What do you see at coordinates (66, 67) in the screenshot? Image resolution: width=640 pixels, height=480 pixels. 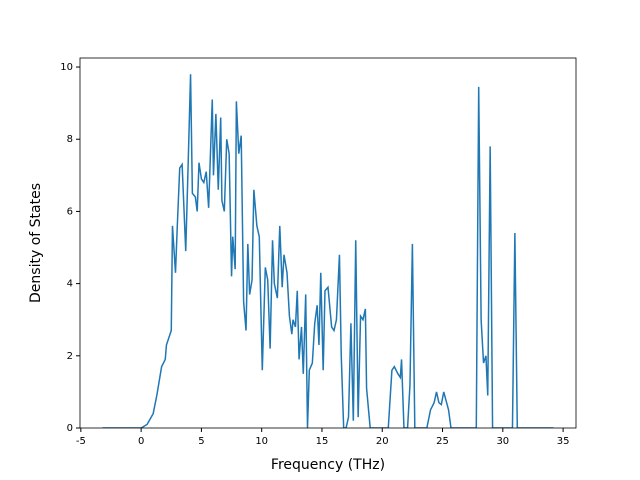 I see `y-tick-label: 10` at bounding box center [66, 67].